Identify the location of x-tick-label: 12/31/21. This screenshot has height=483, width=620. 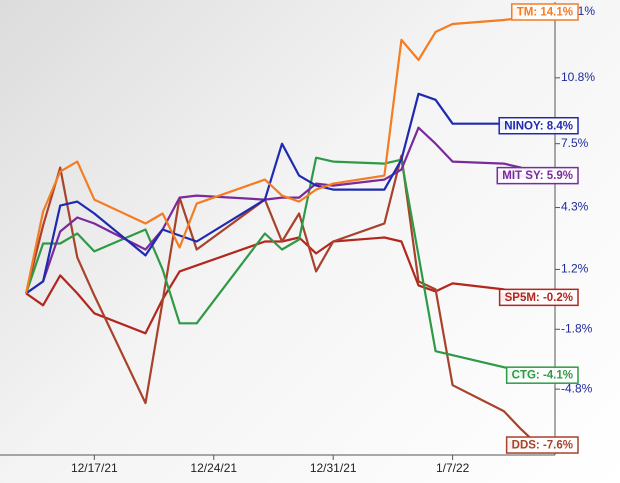
(333, 468).